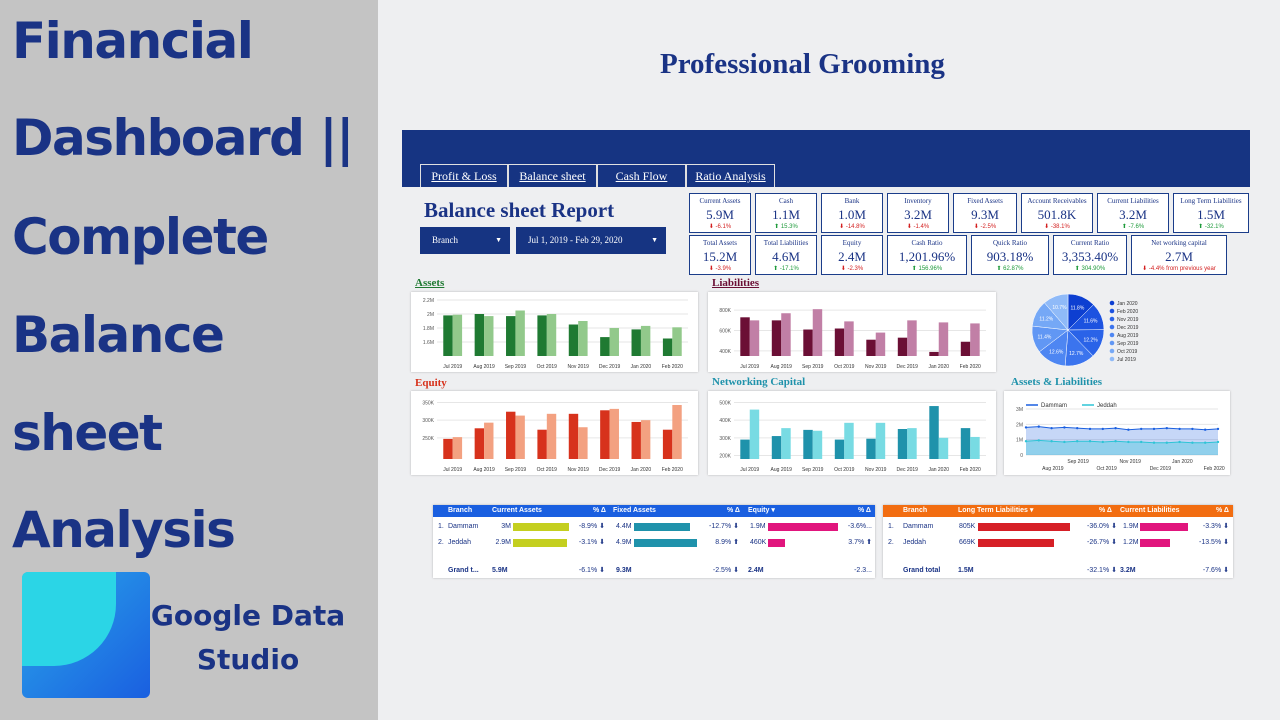 The height and width of the screenshot is (720, 1280). Describe the element at coordinates (464, 176) in the screenshot. I see `tab-profit-loss: Profit & Loss` at that location.